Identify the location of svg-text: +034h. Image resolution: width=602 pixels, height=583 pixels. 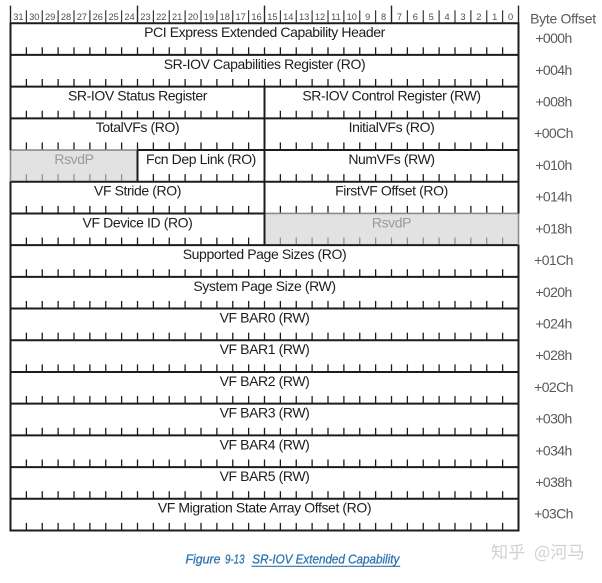
(553, 450).